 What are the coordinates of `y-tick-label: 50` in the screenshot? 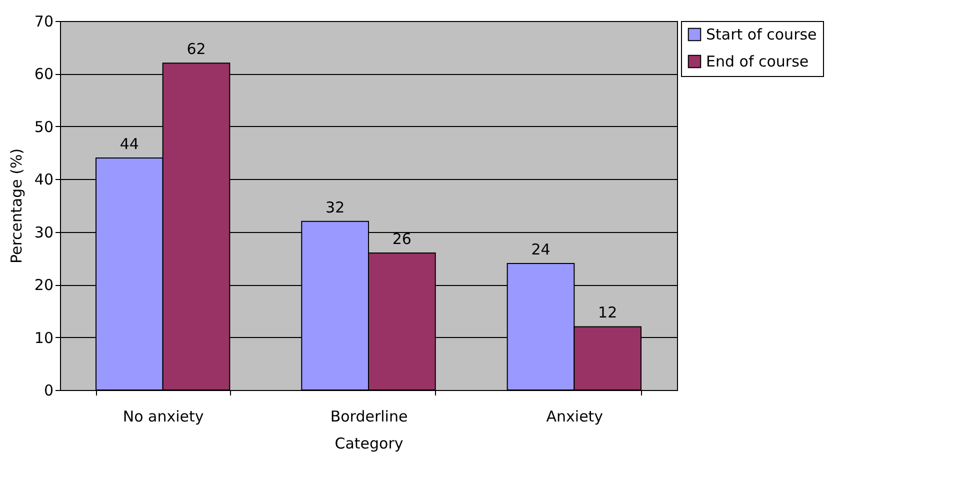 It's located at (44, 127).